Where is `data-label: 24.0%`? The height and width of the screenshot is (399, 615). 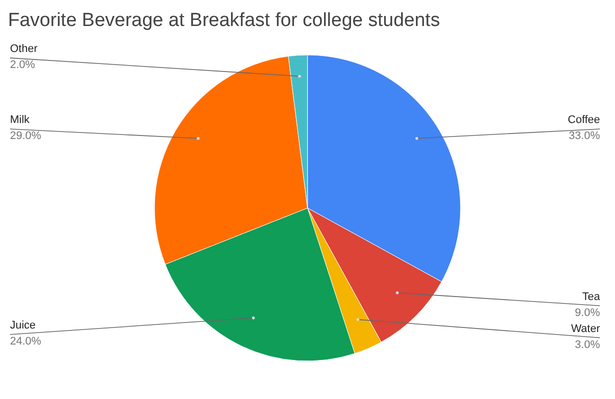 data-label: 24.0% is located at coordinates (26, 342).